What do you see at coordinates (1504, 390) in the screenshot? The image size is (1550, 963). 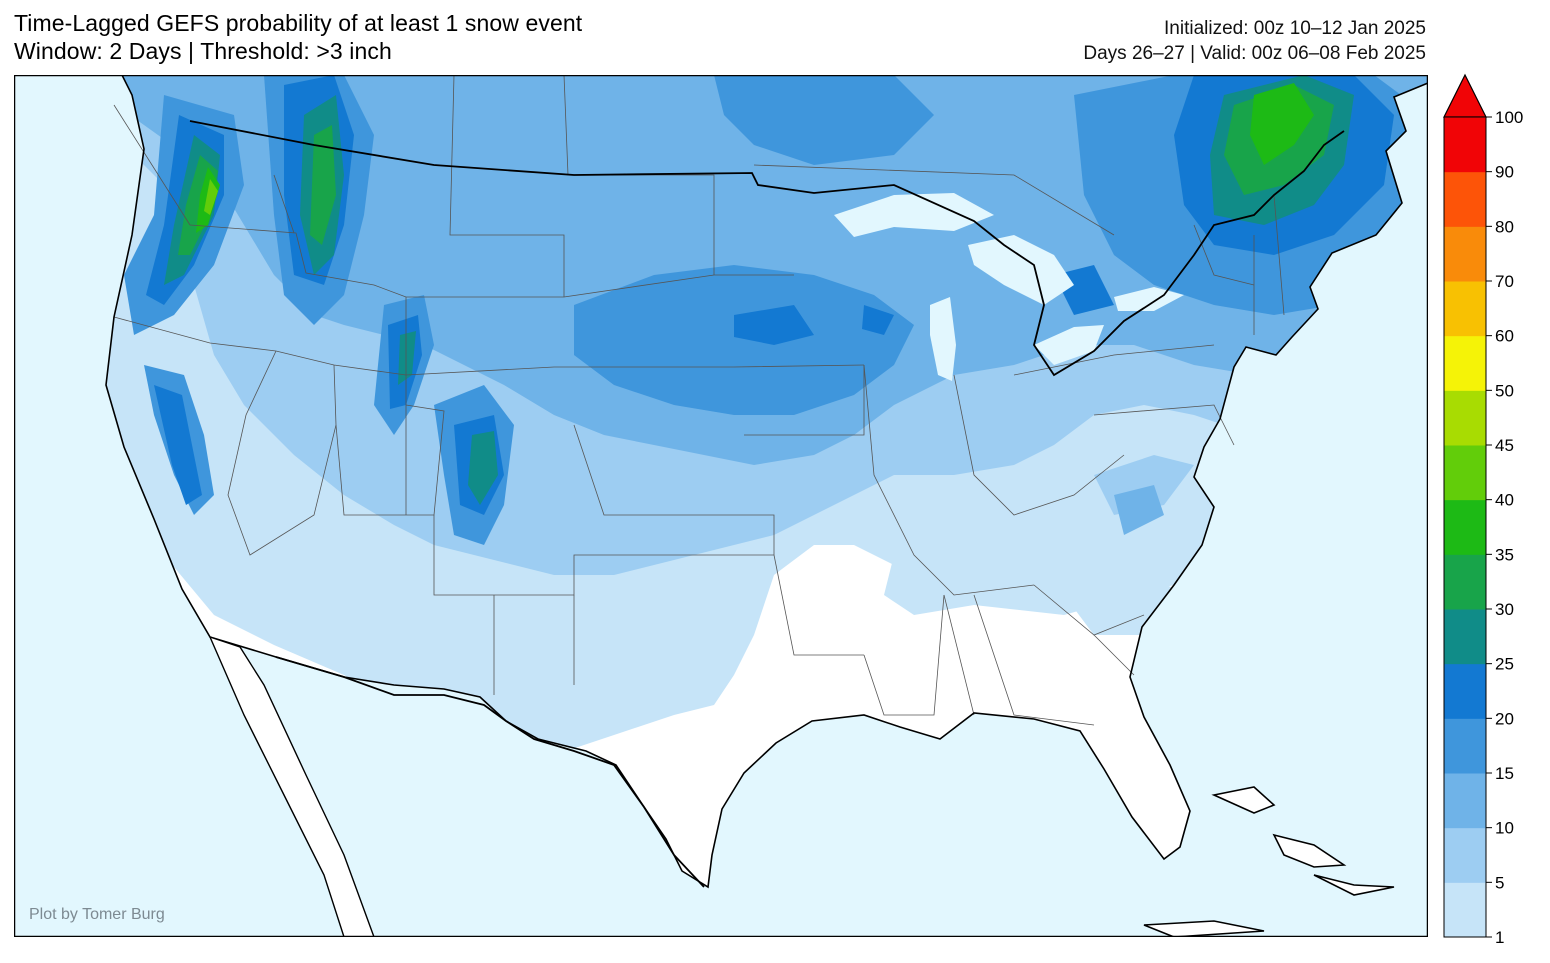 I see `colorbar-tick-label: 50` at bounding box center [1504, 390].